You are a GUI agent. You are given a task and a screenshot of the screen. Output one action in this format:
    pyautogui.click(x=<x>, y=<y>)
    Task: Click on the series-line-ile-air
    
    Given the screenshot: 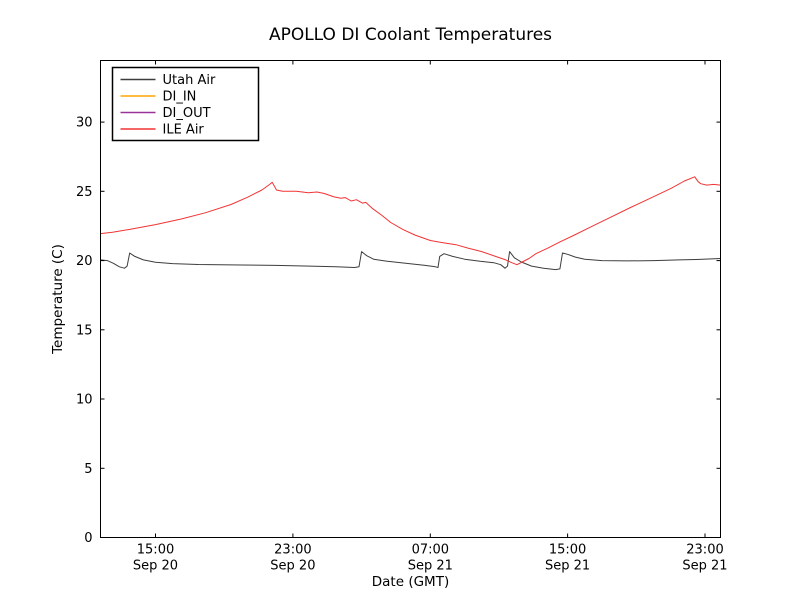 What is the action you would take?
    pyautogui.click(x=410, y=221)
    